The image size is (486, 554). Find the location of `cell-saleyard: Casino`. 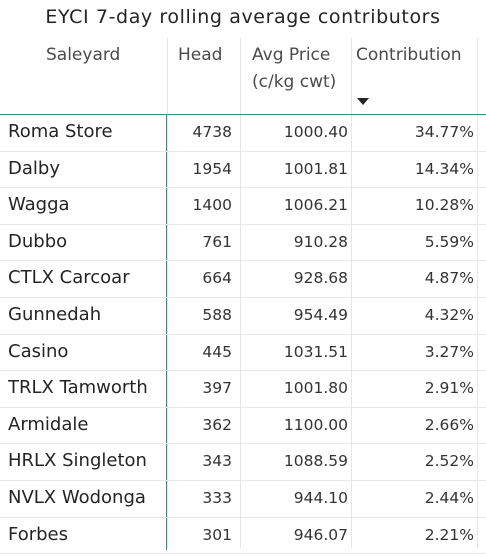

cell-saleyard: Casino is located at coordinates (38, 351).